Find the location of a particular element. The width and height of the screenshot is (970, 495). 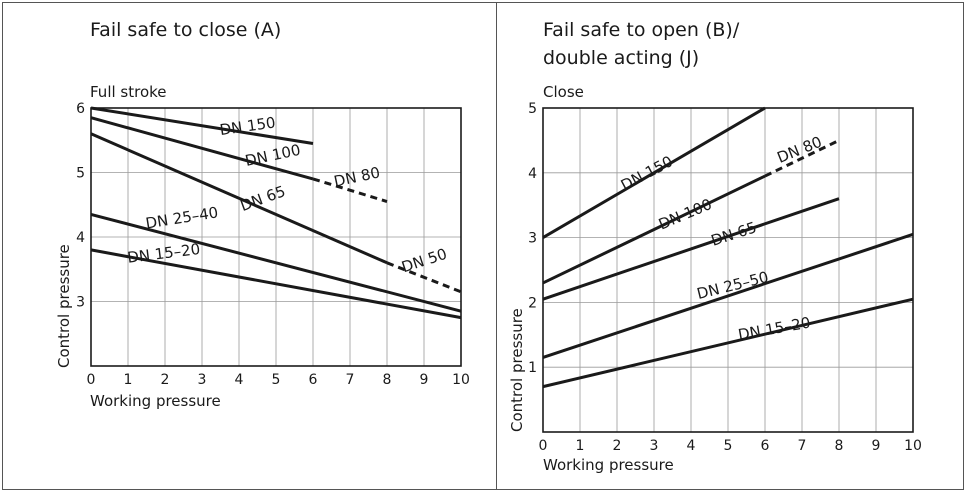

chart-b-top-label: Close is located at coordinates (563, 92).